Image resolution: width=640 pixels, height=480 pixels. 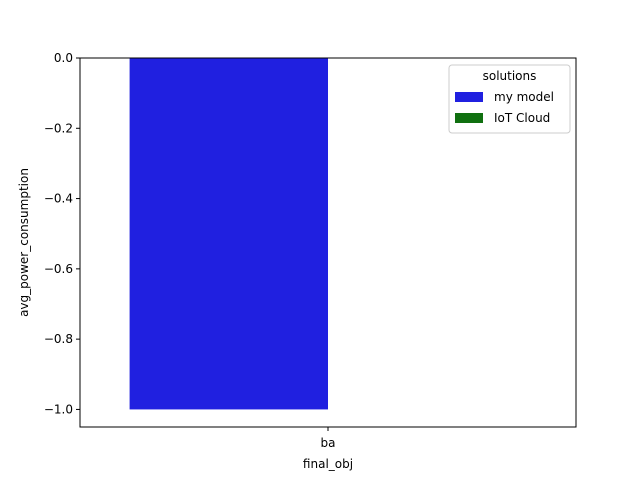 I want to click on x-tick-label: ba, so click(x=328, y=443).